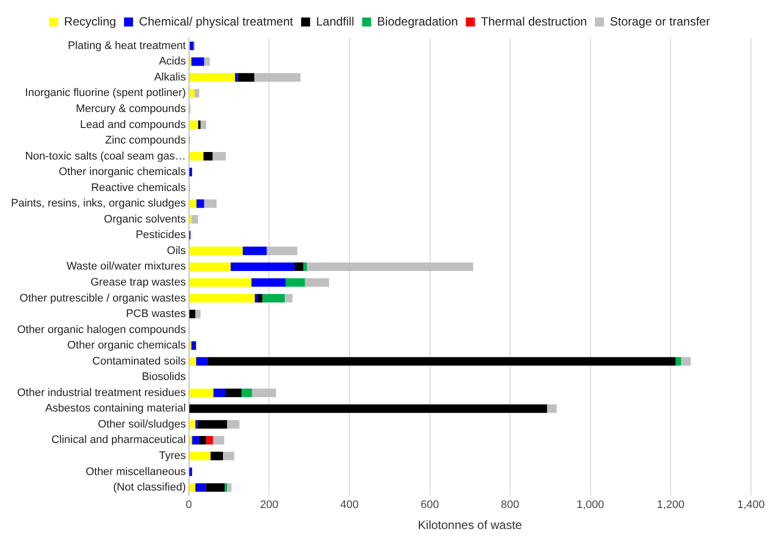  What do you see at coordinates (164, 377) in the screenshot?
I see `y-tick-label: Biosolids` at bounding box center [164, 377].